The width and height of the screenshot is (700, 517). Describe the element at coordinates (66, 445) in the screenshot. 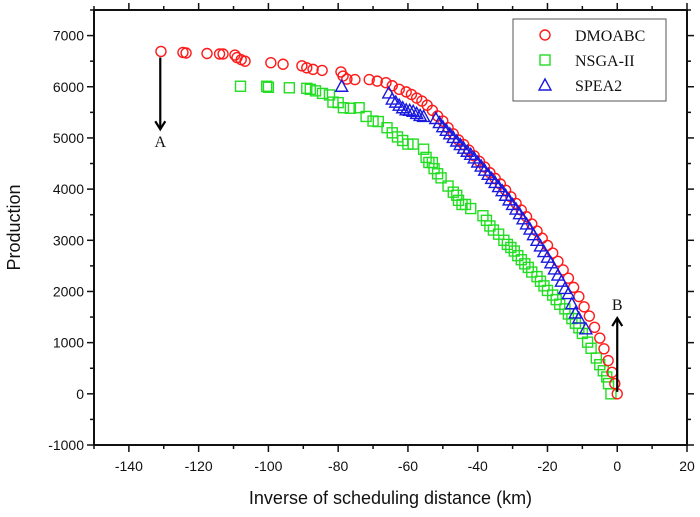

I see `y-tick-label: -1000` at that location.